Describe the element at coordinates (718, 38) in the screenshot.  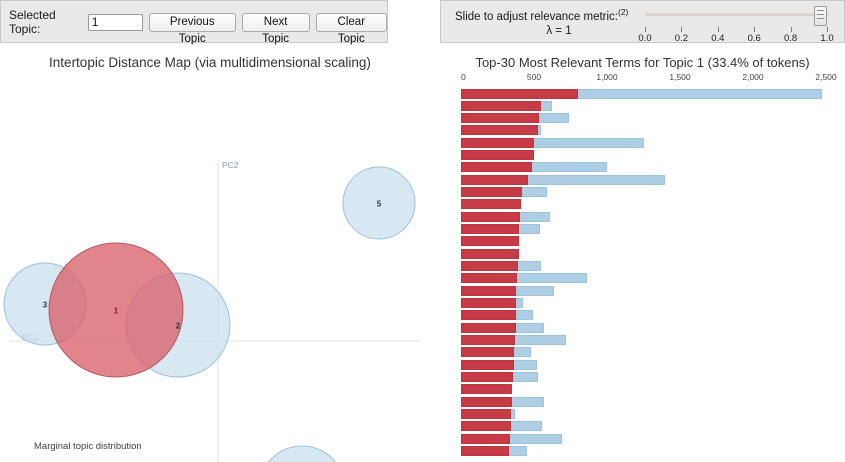
I see `slider-tick-label: 0.4` at that location.